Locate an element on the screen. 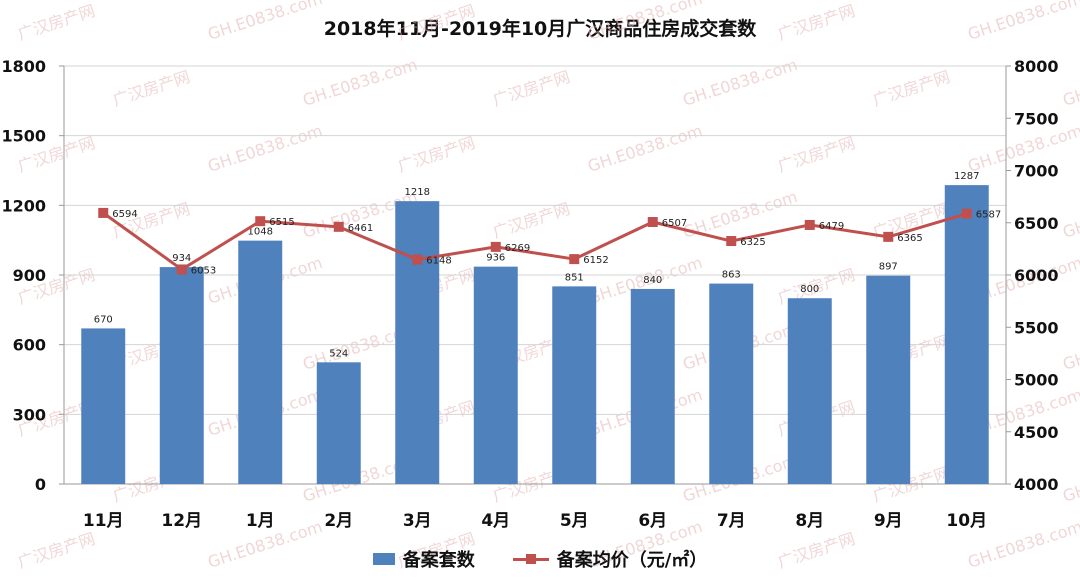 This screenshot has height=587, width=1080. price-data-label: 6053 is located at coordinates (203, 270).